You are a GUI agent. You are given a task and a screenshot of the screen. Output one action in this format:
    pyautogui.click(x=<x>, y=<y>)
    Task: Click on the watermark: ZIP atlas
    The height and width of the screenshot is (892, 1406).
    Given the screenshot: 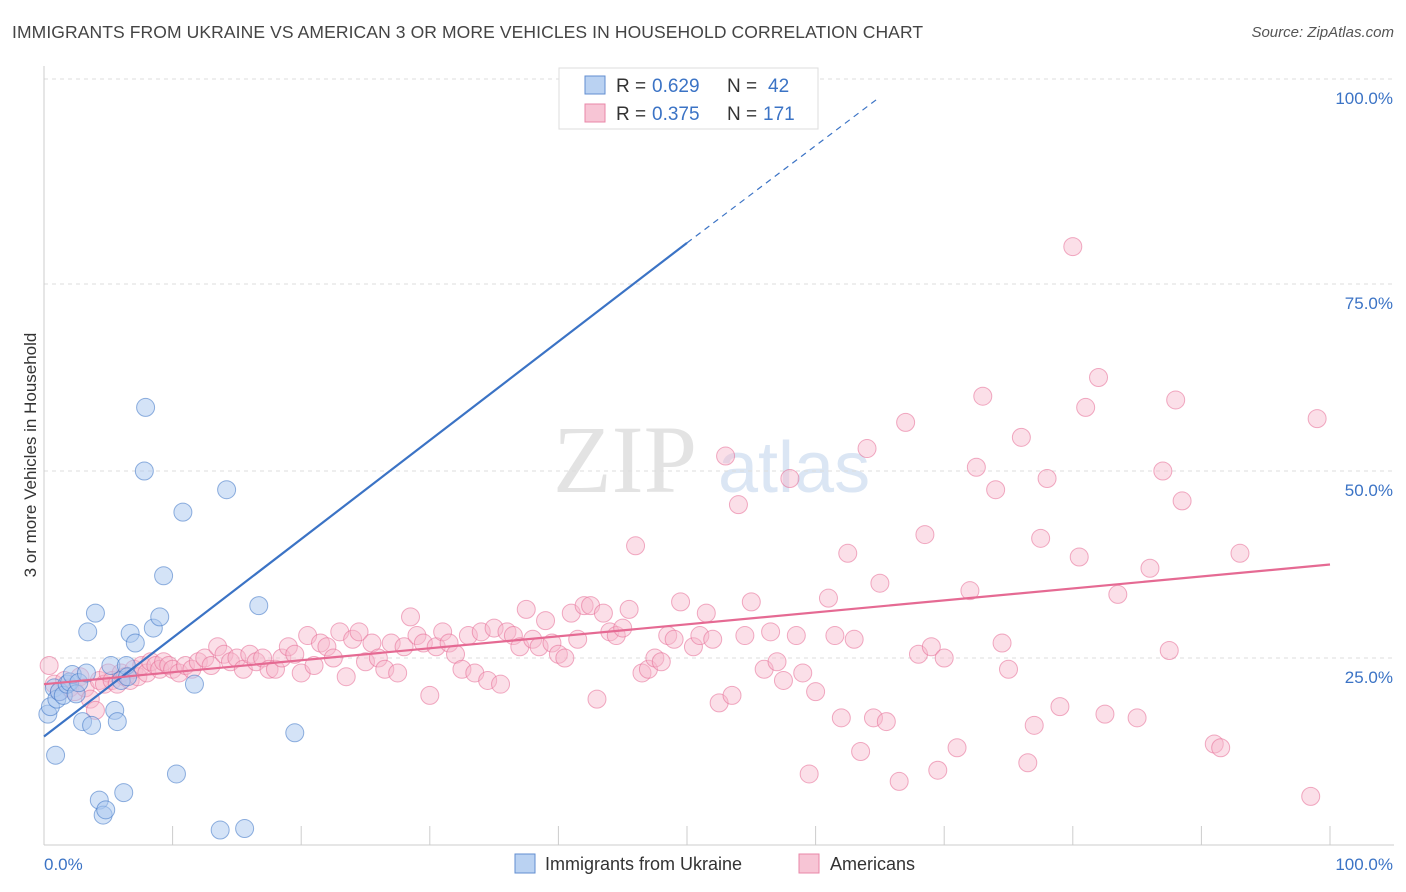 What is the action you would take?
    pyautogui.click(x=711, y=459)
    